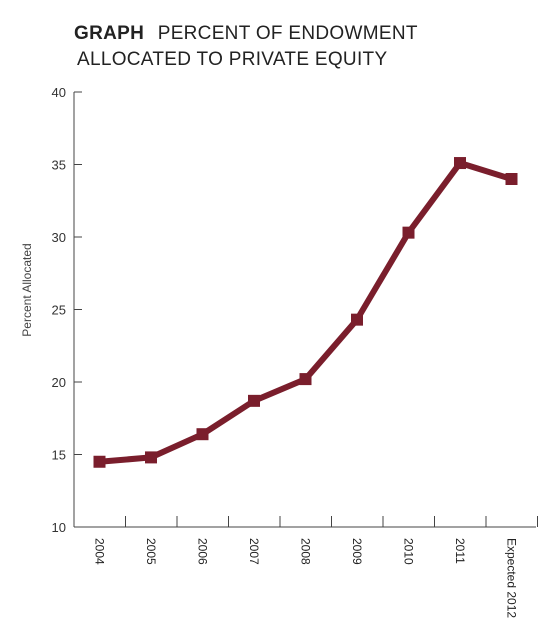 Image resolution: width=551 pixels, height=630 pixels. Describe the element at coordinates (357, 551) in the screenshot. I see `x-tick-label: 2009` at that location.